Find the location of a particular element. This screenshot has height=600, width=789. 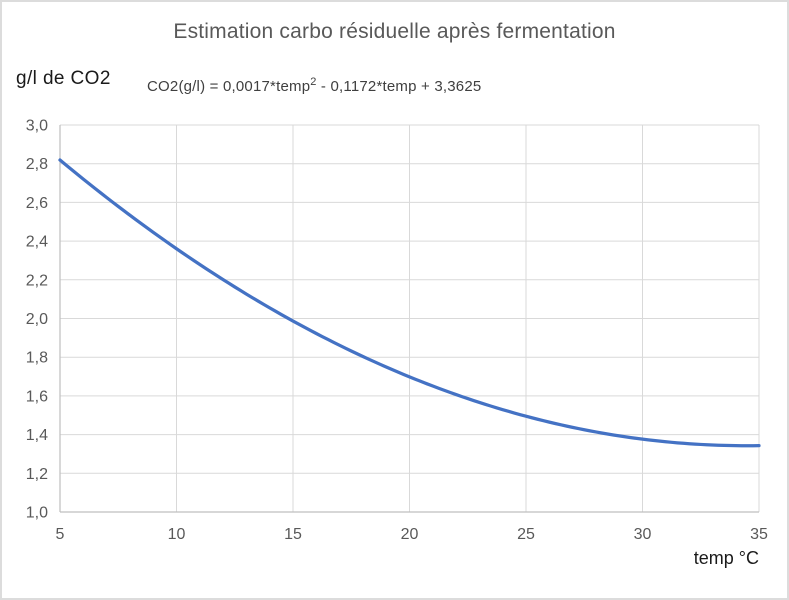

x-tick-label: 30 is located at coordinates (643, 534).